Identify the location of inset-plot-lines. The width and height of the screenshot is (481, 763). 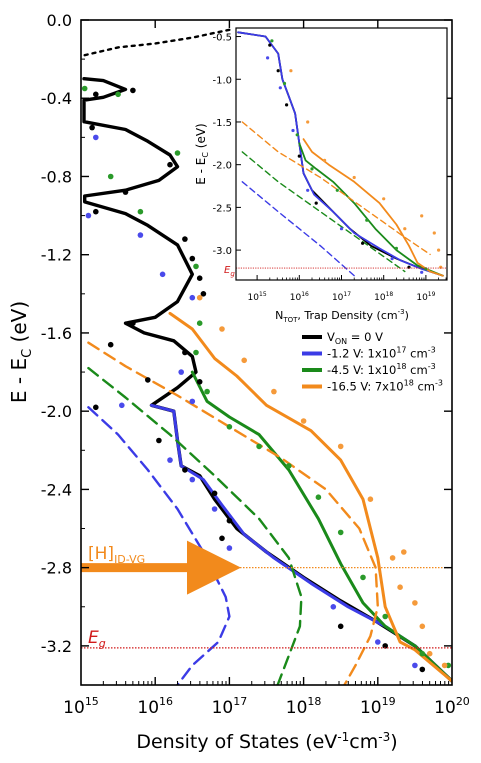
(340, 154).